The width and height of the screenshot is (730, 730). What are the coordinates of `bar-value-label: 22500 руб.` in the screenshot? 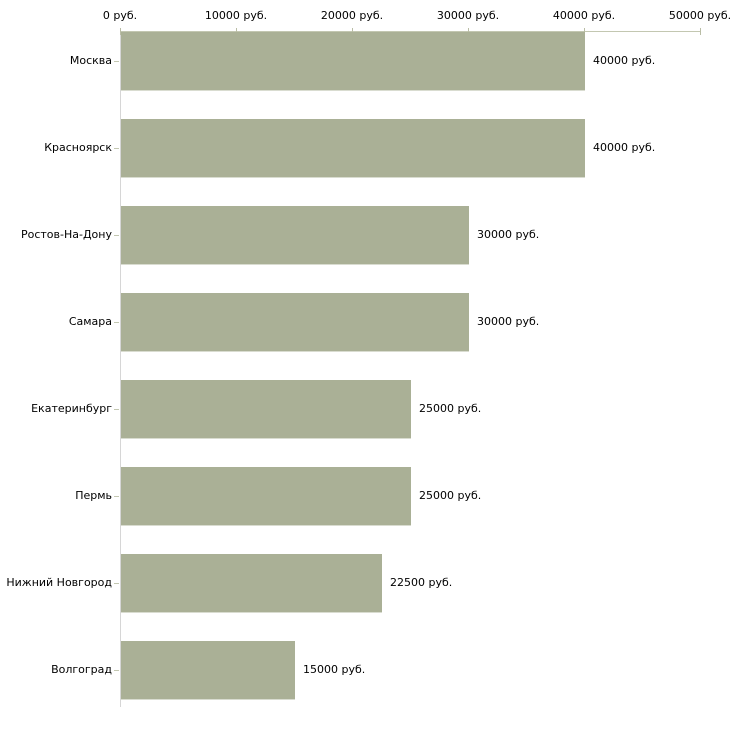 It's located at (421, 582).